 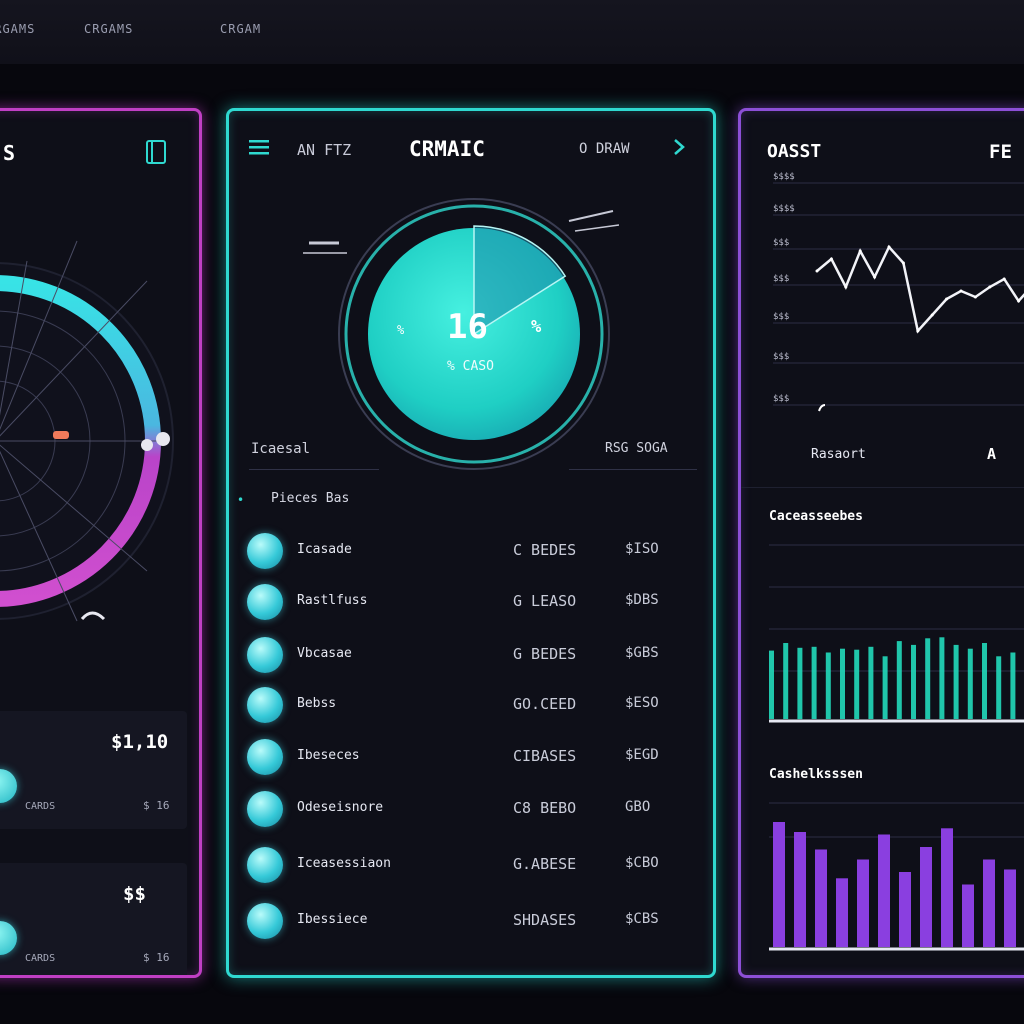 I want to click on hamburger-icon, so click(x=259, y=149).